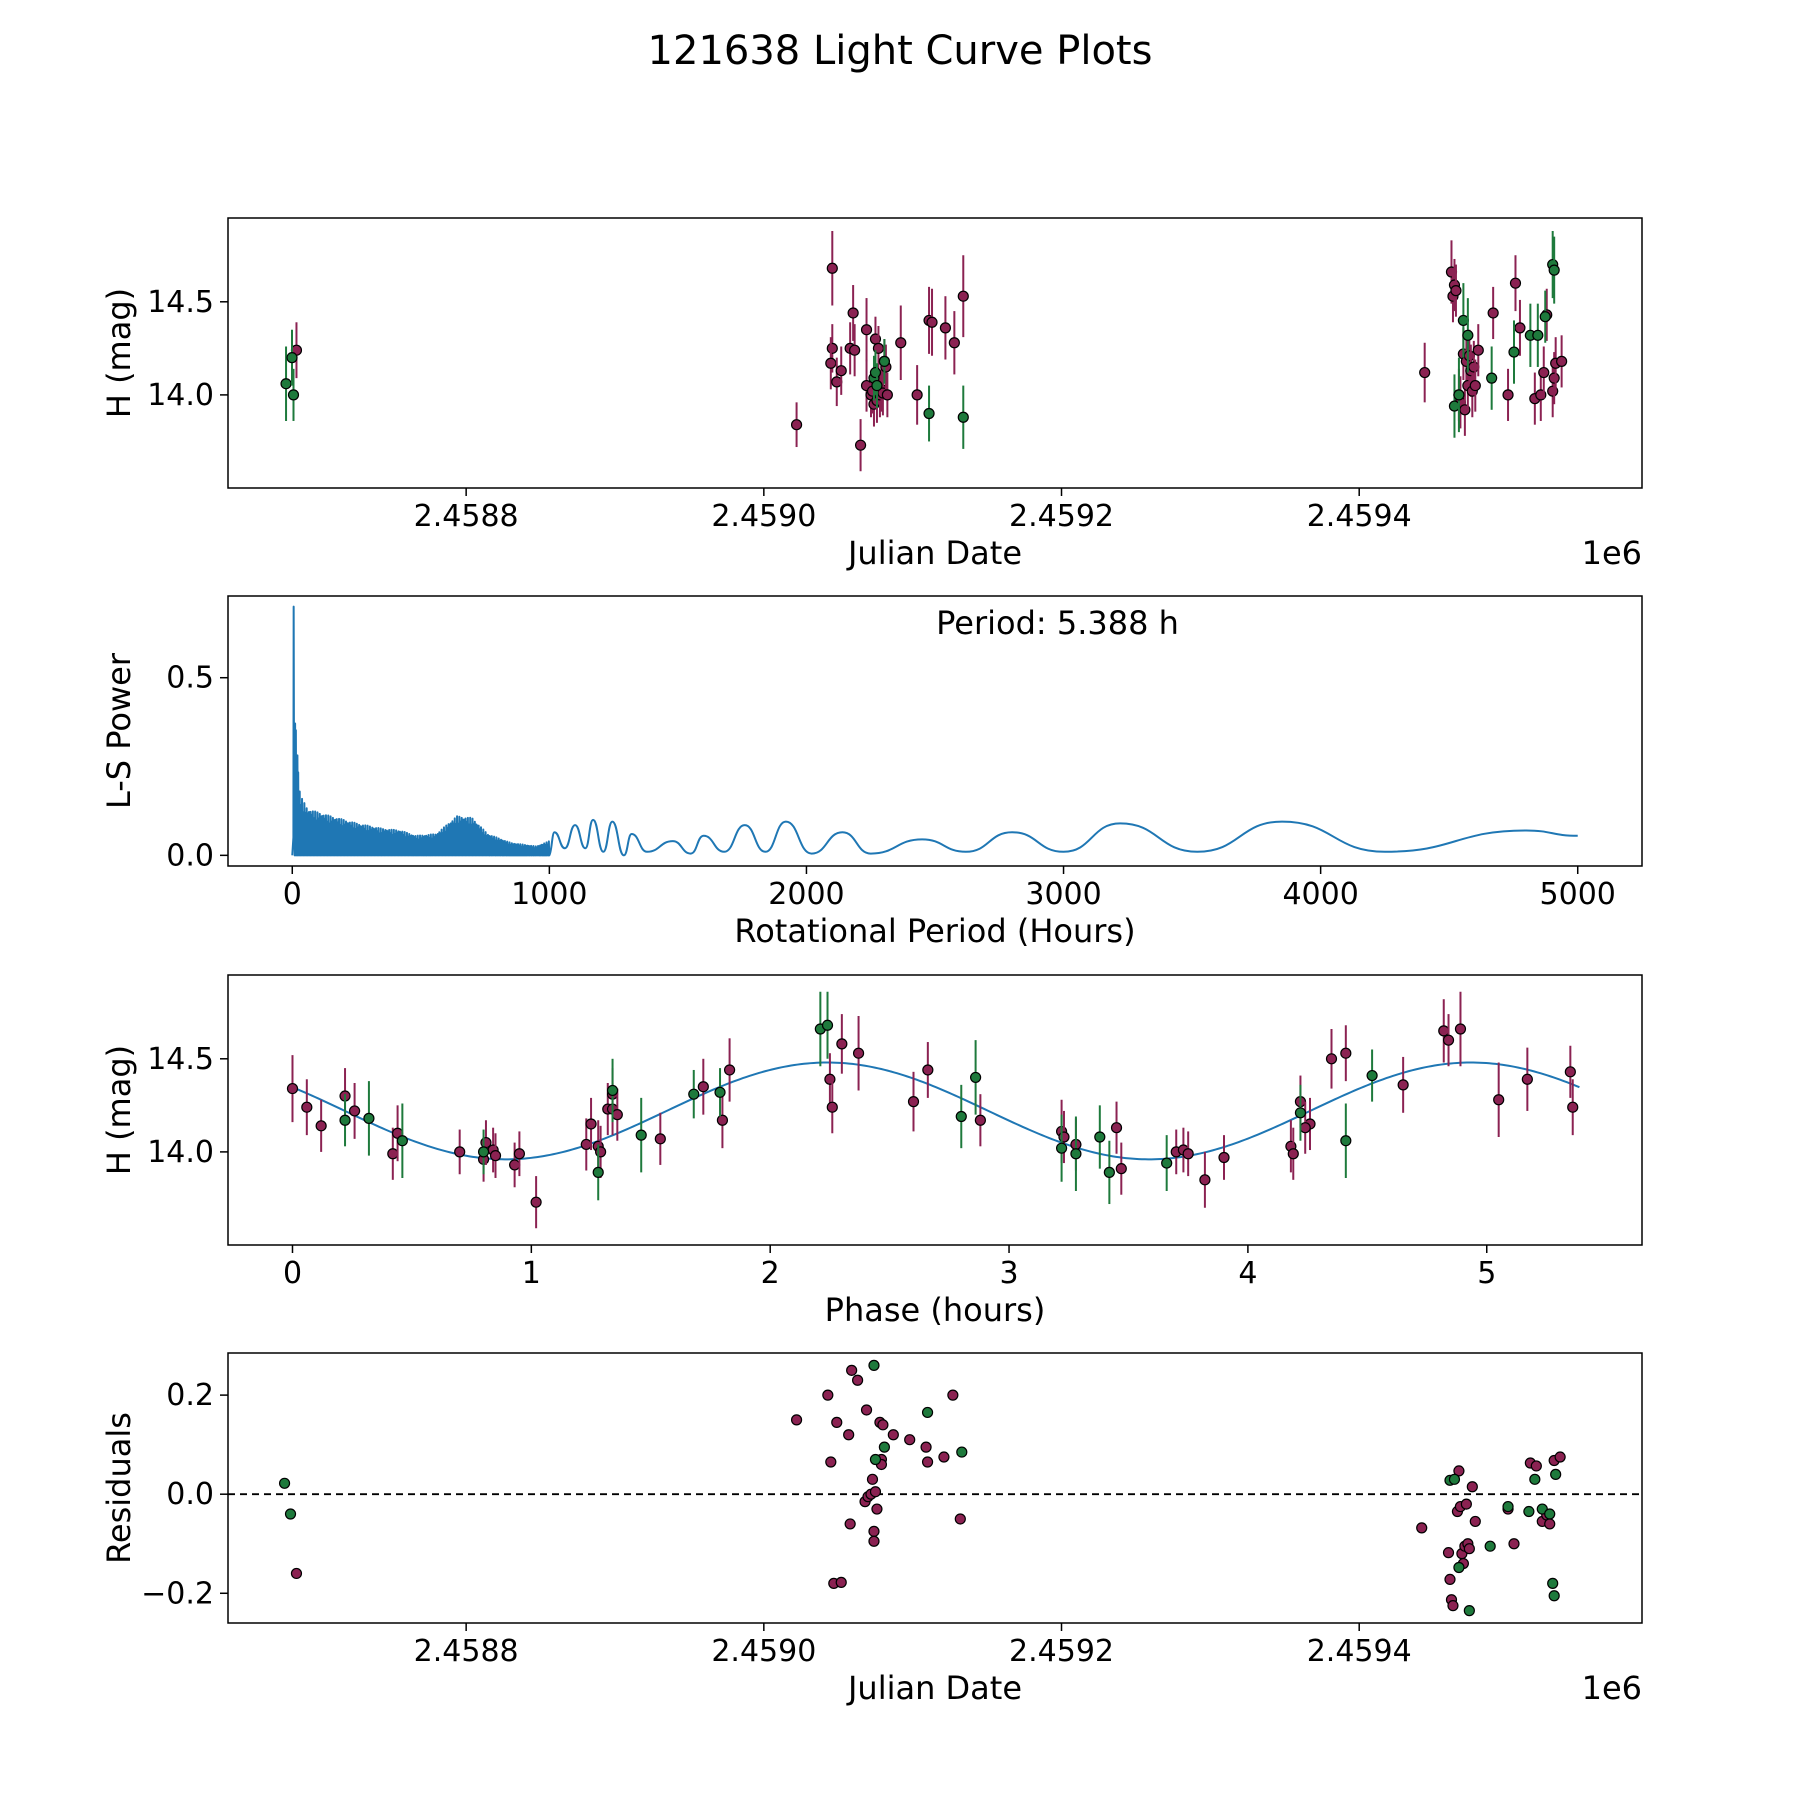  I want to click on x-tick-label: 2, so click(770, 1273).